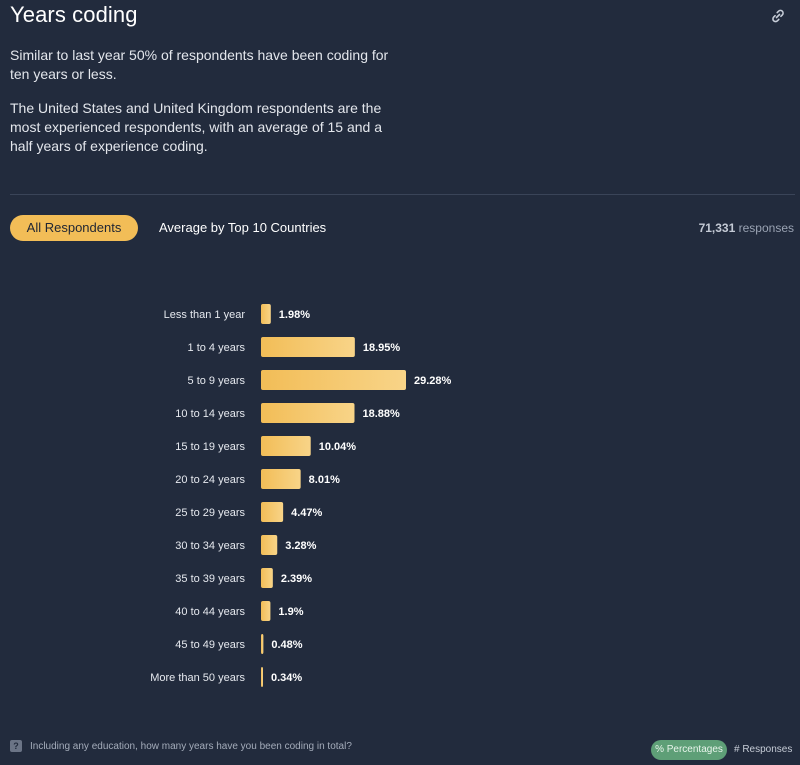 This screenshot has width=800, height=765. What do you see at coordinates (210, 579) in the screenshot?
I see `category-label: 35 to 39 years` at bounding box center [210, 579].